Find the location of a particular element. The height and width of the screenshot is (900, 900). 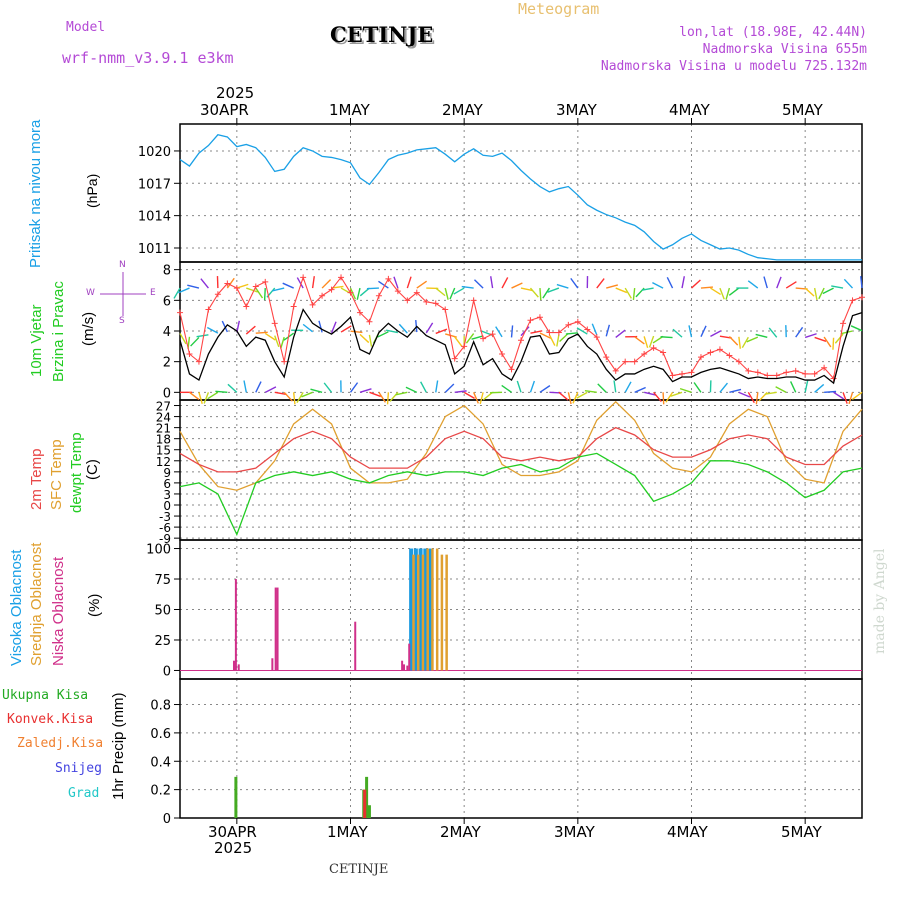

temp-title-3: dewpt Temp is located at coordinates (76, 472).